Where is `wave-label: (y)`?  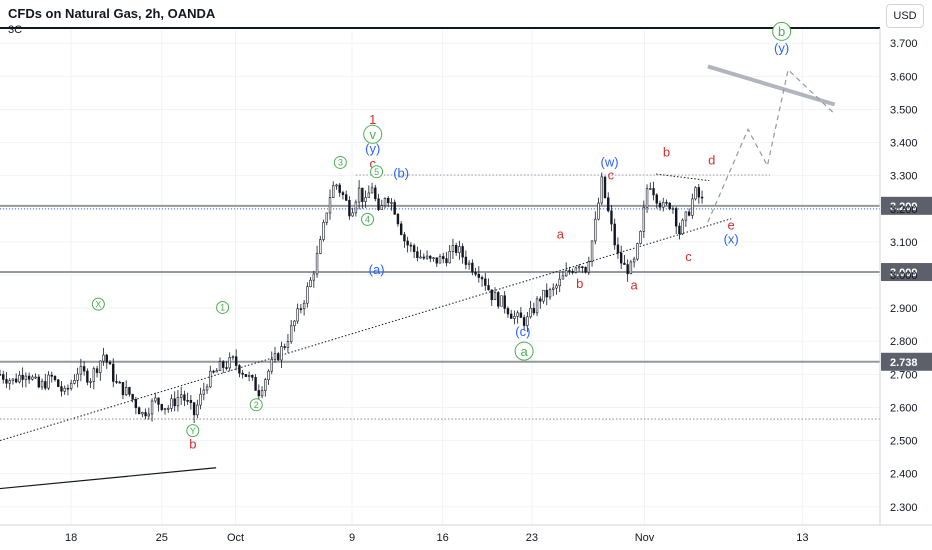
wave-label: (y) is located at coordinates (372, 148).